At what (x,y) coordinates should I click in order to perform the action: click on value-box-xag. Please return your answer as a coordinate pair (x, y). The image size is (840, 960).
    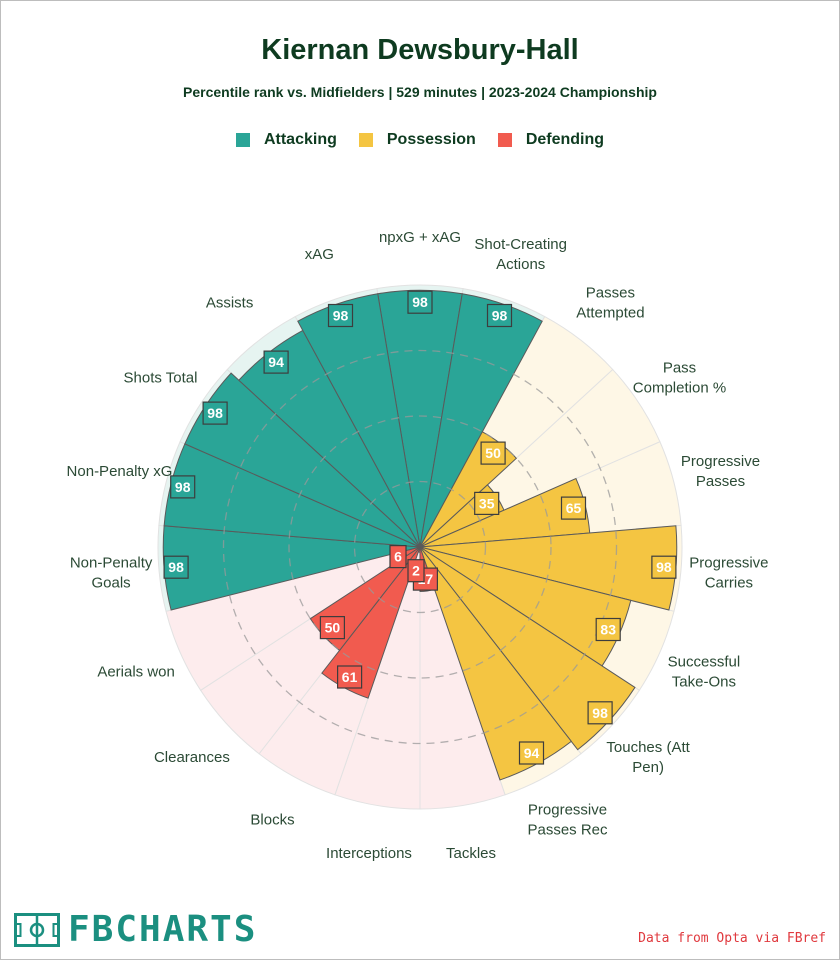
    Looking at the image, I should click on (340, 315).